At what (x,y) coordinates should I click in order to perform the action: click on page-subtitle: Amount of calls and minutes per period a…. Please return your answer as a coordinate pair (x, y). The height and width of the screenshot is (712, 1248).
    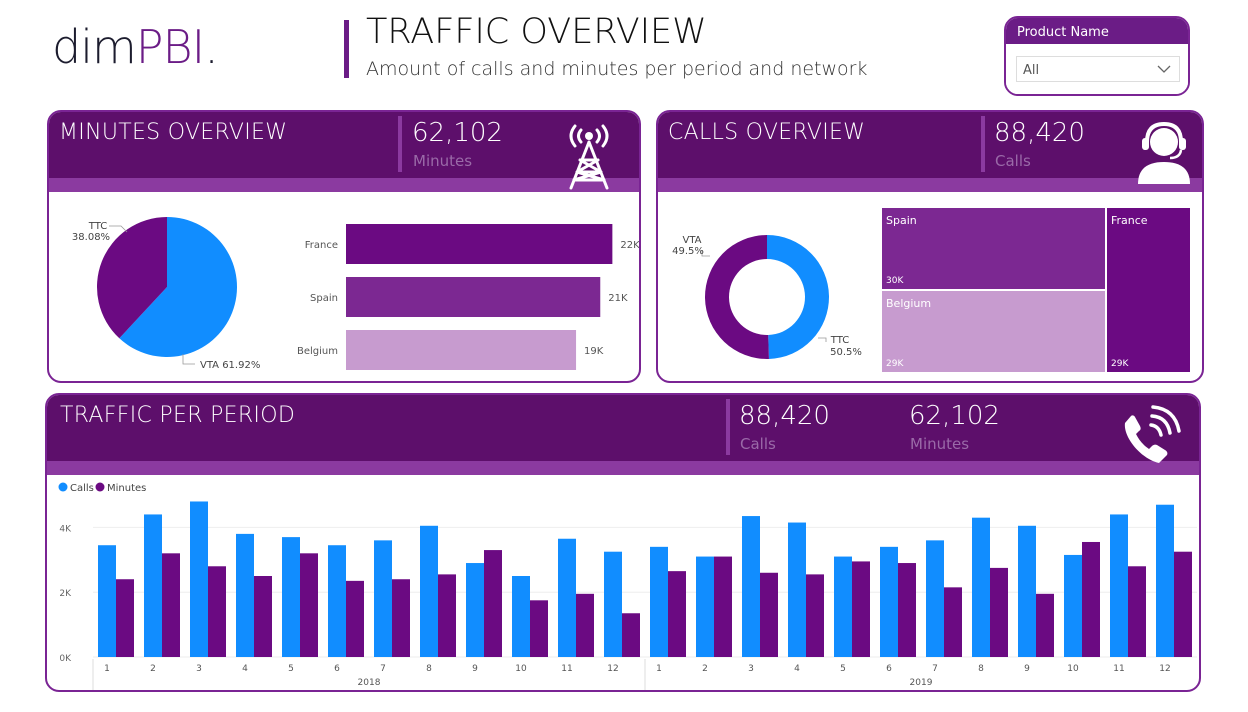
    Looking at the image, I should click on (617, 69).